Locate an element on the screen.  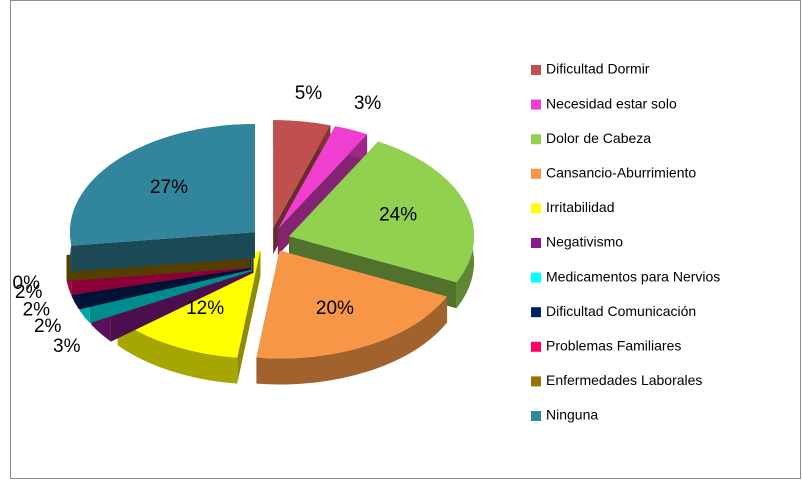
legend-label: Medicamentos para Nervios is located at coordinates (633, 276).